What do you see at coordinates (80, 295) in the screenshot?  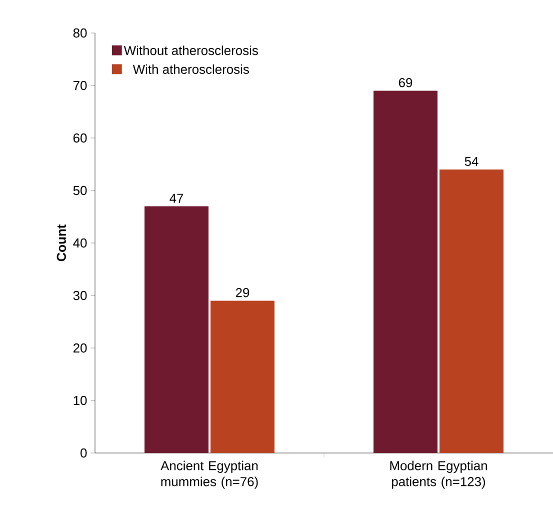 I see `y-tick-label: 30` at bounding box center [80, 295].